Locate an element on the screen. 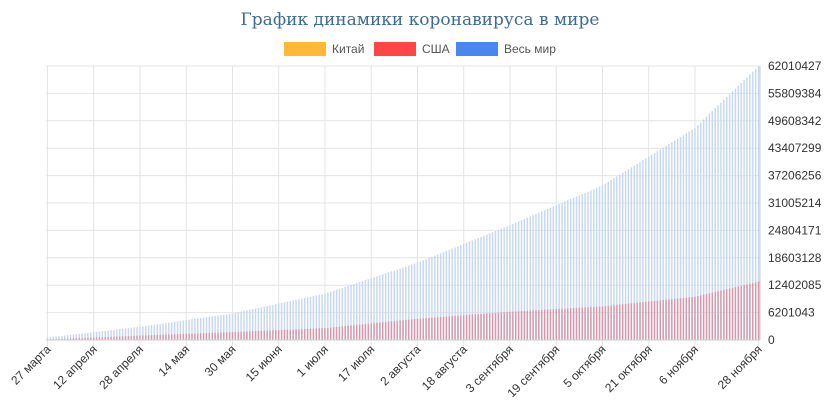 The height and width of the screenshot is (414, 840). x-tick-label-14: 6 ноября is located at coordinates (678, 364).